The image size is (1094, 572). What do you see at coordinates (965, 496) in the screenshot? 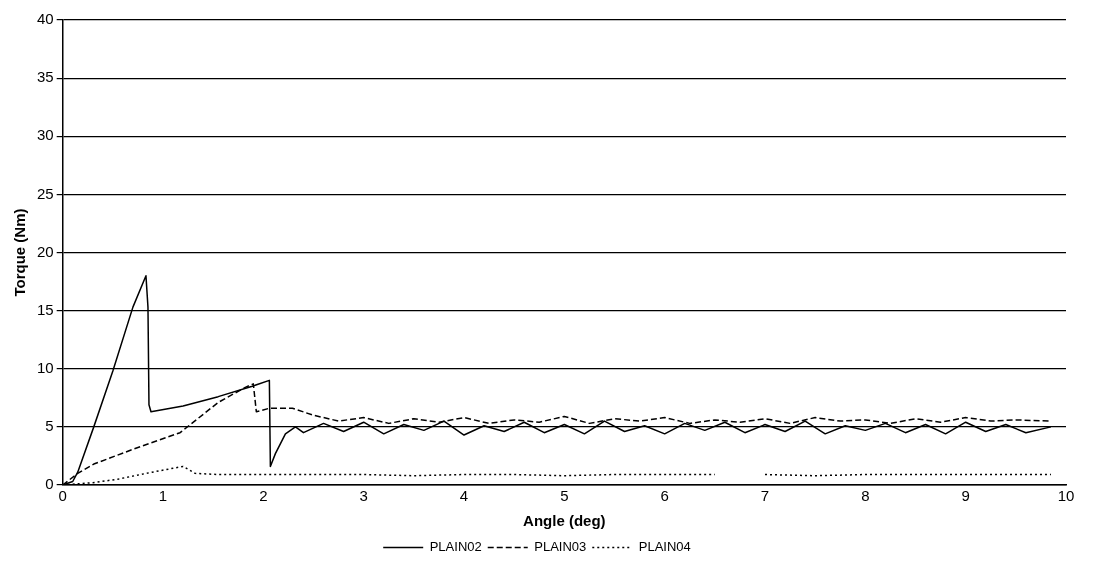
I see `x-tick-label: 9` at bounding box center [965, 496].